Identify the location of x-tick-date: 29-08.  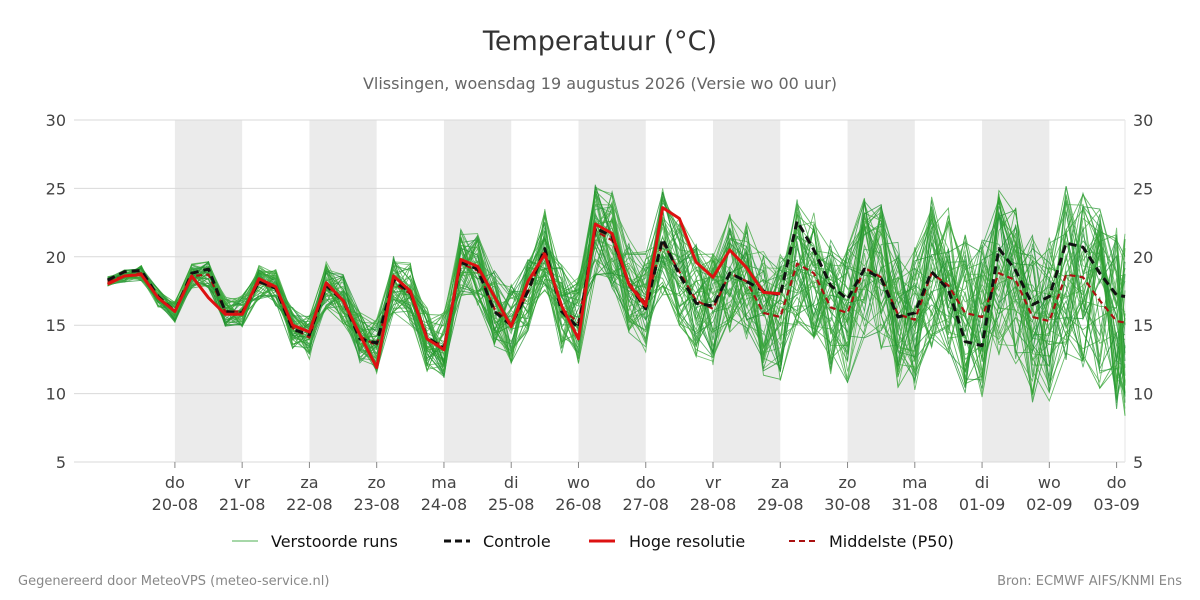
(780, 504).